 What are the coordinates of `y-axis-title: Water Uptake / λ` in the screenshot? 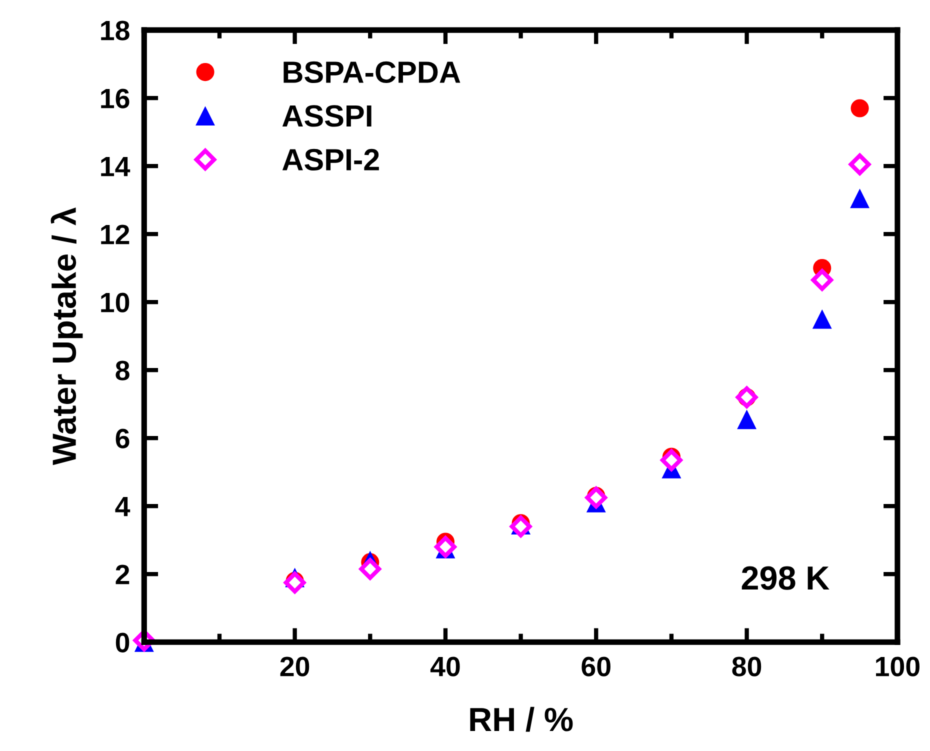 It's located at (66, 337).